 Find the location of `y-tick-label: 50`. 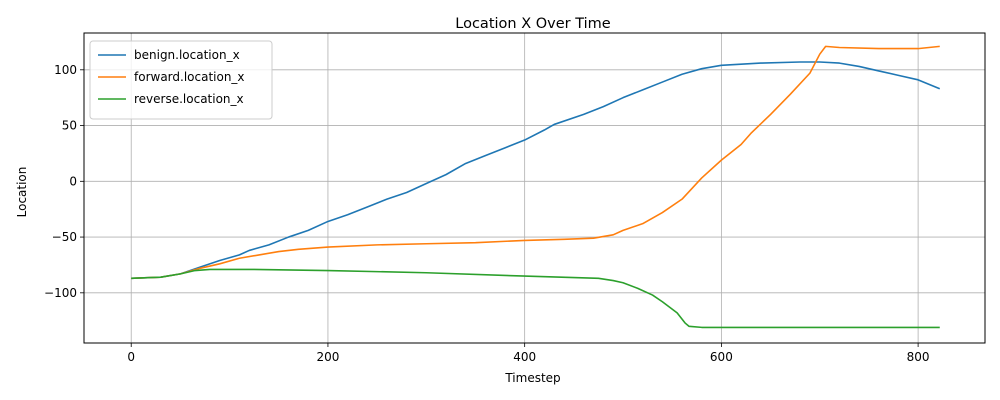

y-tick-label: 50 is located at coordinates (69, 126).